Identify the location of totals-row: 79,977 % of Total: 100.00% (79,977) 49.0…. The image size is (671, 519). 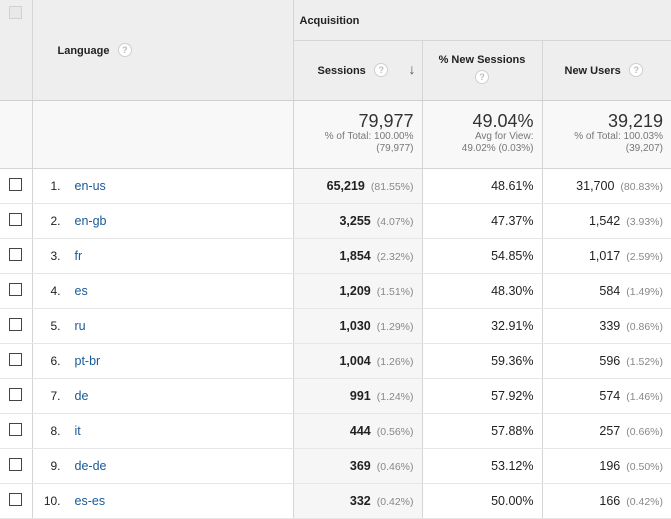
(335, 134).